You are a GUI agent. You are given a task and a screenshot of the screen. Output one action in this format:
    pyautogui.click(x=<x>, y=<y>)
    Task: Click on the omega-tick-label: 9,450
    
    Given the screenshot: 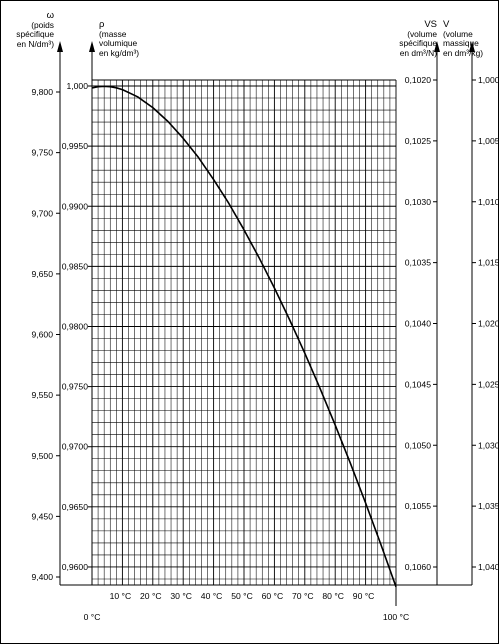 What is the action you would take?
    pyautogui.click(x=42, y=516)
    